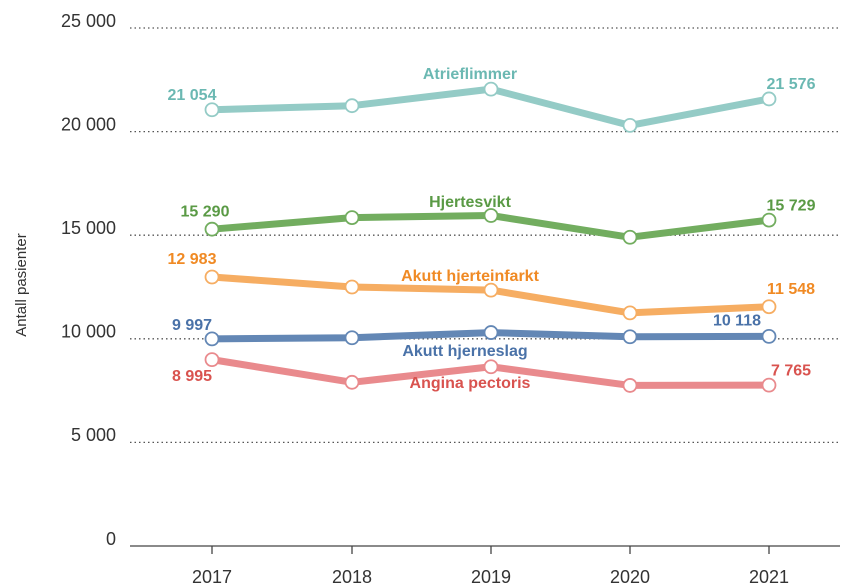  What do you see at coordinates (111, 539) in the screenshot?
I see `y-tick-label: 0` at bounding box center [111, 539].